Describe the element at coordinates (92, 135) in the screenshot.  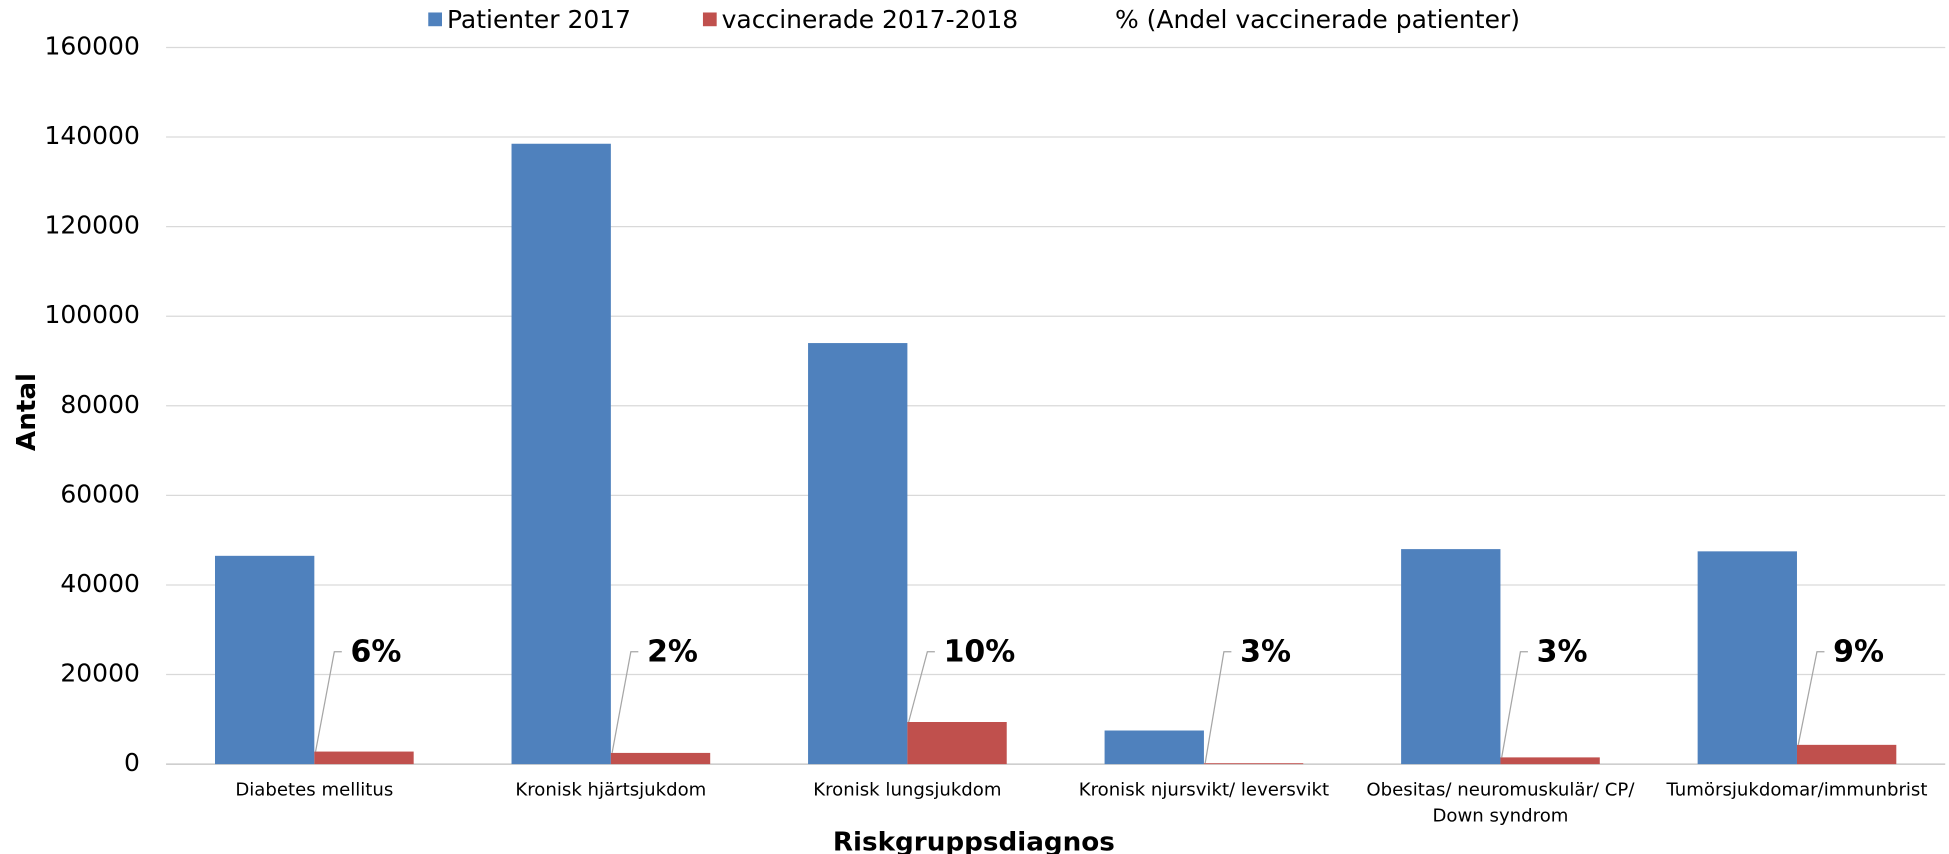
I see `y-tick-label: 140000` at that location.